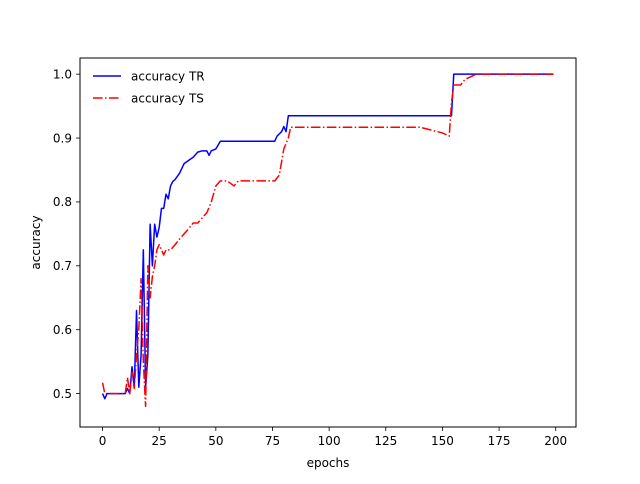  What do you see at coordinates (555, 441) in the screenshot?
I see `x-tick-label: 200` at bounding box center [555, 441].